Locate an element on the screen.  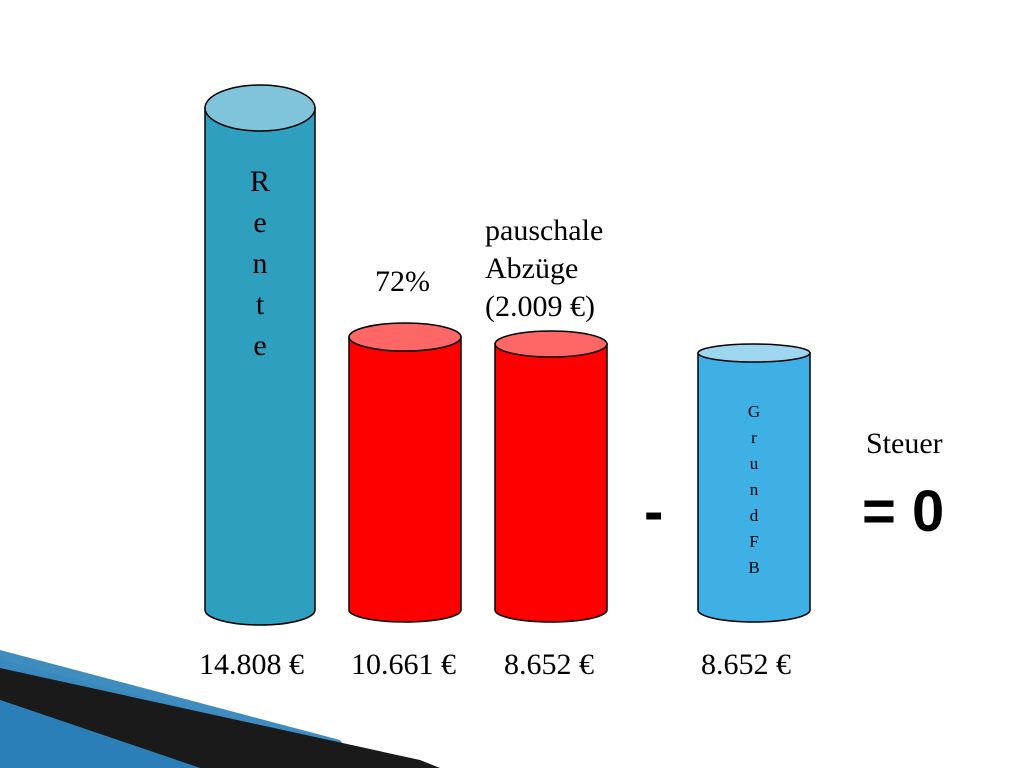
pauschale-line: pauschale is located at coordinates (544, 230).